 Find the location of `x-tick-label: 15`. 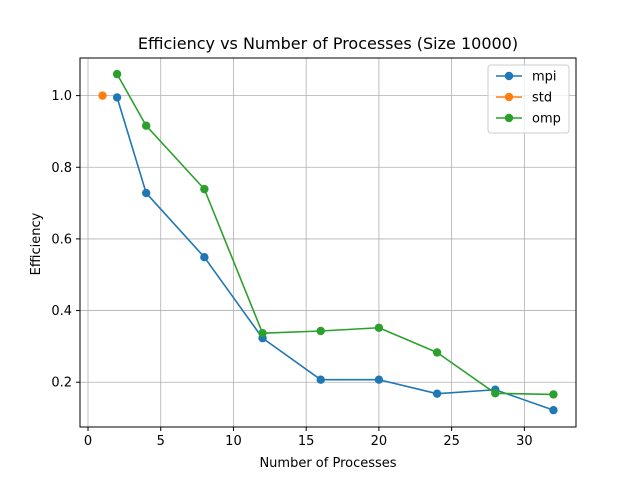

x-tick-label: 15 is located at coordinates (306, 441).